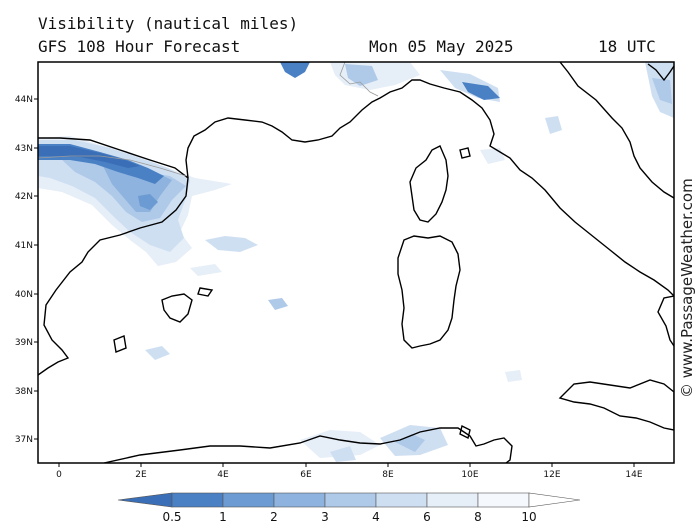 This screenshot has height=525, width=700. I want to click on colorbar-arrow-low, so click(145, 500).